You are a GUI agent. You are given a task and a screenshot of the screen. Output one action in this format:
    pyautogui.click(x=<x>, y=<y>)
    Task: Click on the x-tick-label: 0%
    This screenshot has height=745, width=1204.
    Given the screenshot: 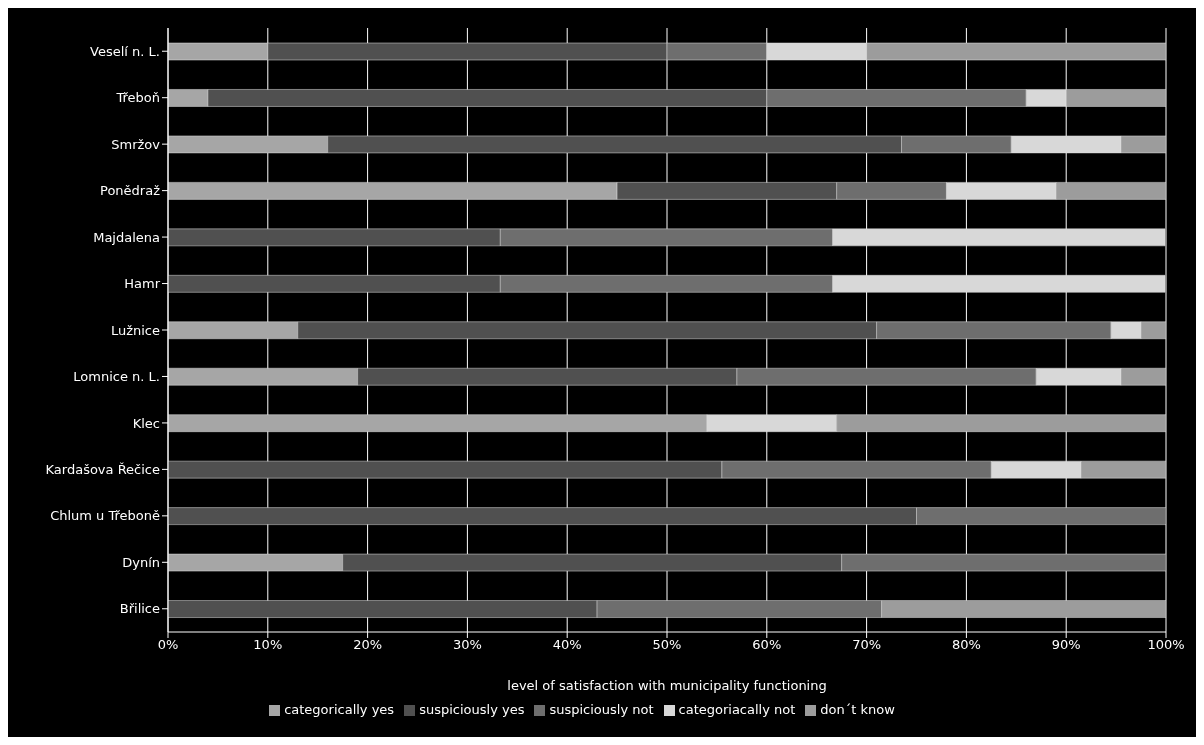 What is the action you would take?
    pyautogui.click(x=168, y=645)
    